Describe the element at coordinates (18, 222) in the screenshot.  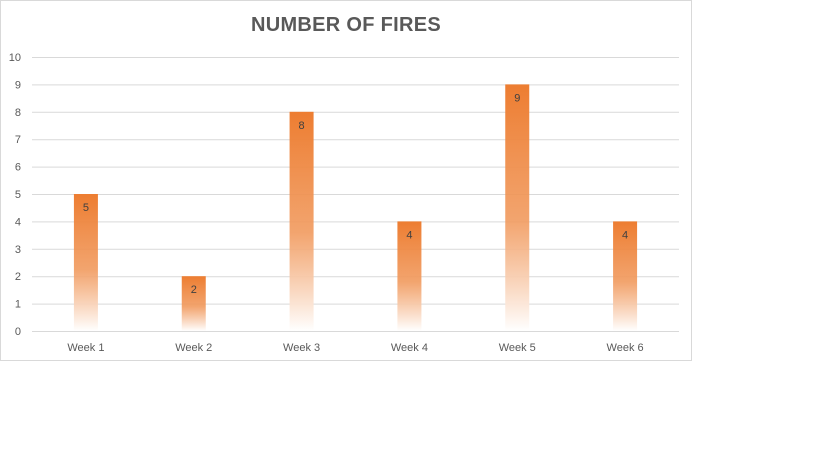
I see `y-tick-label: 4` at that location.